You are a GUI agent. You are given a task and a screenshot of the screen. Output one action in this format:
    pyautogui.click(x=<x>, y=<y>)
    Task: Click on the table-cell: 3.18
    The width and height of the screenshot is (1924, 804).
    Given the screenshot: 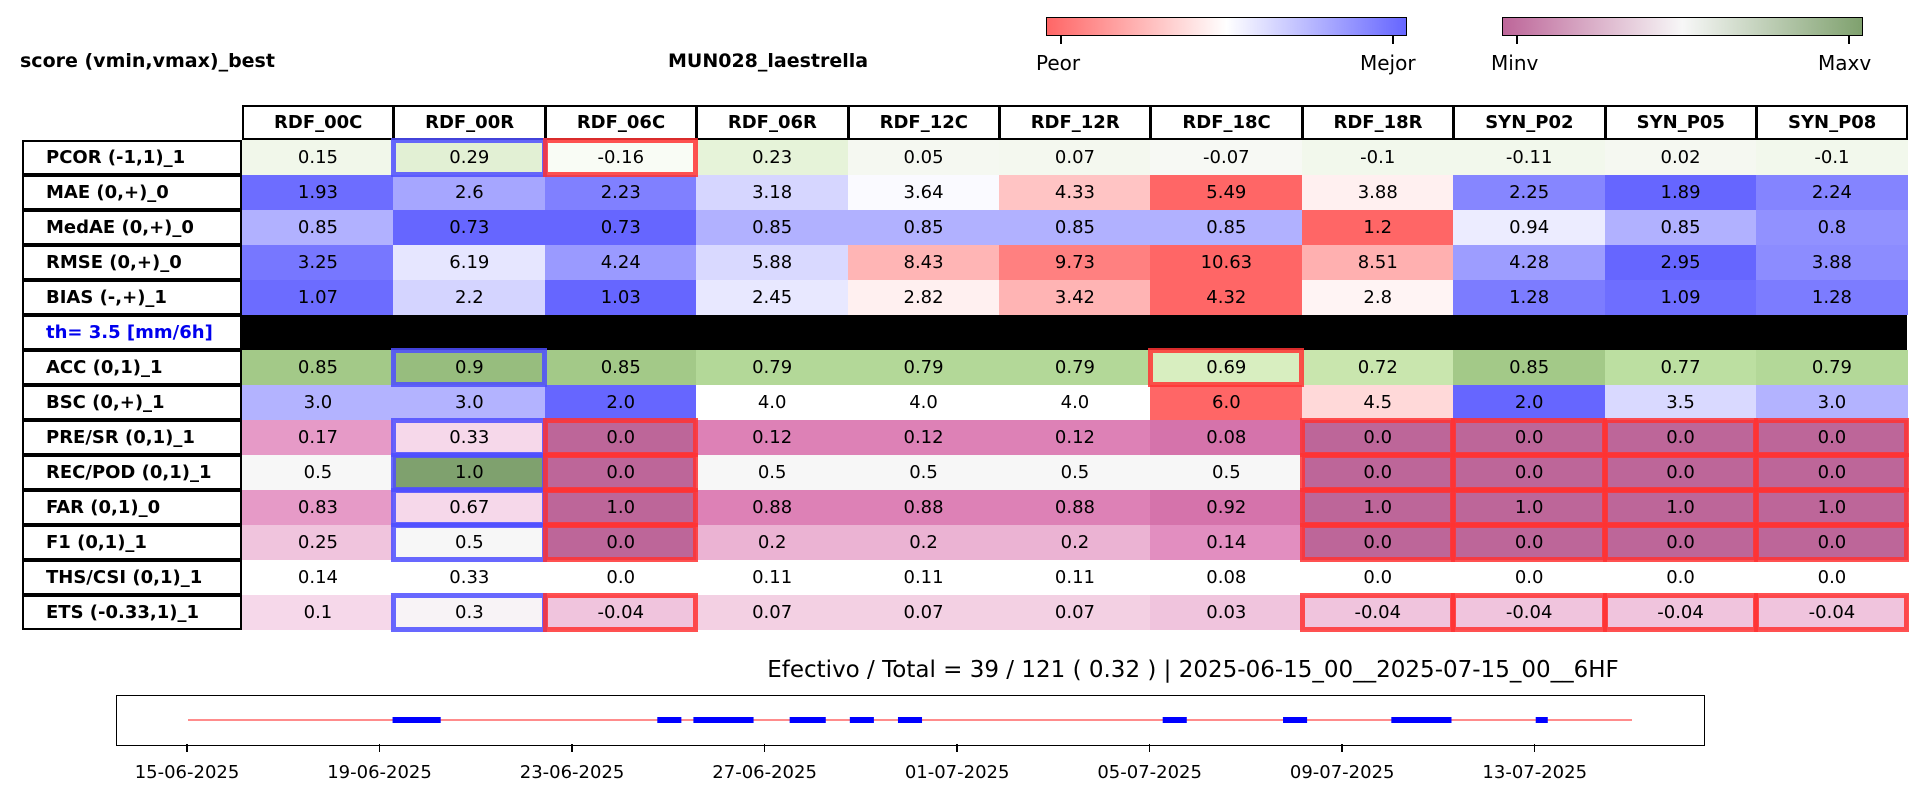 What is the action you would take?
    pyautogui.click(x=772, y=192)
    